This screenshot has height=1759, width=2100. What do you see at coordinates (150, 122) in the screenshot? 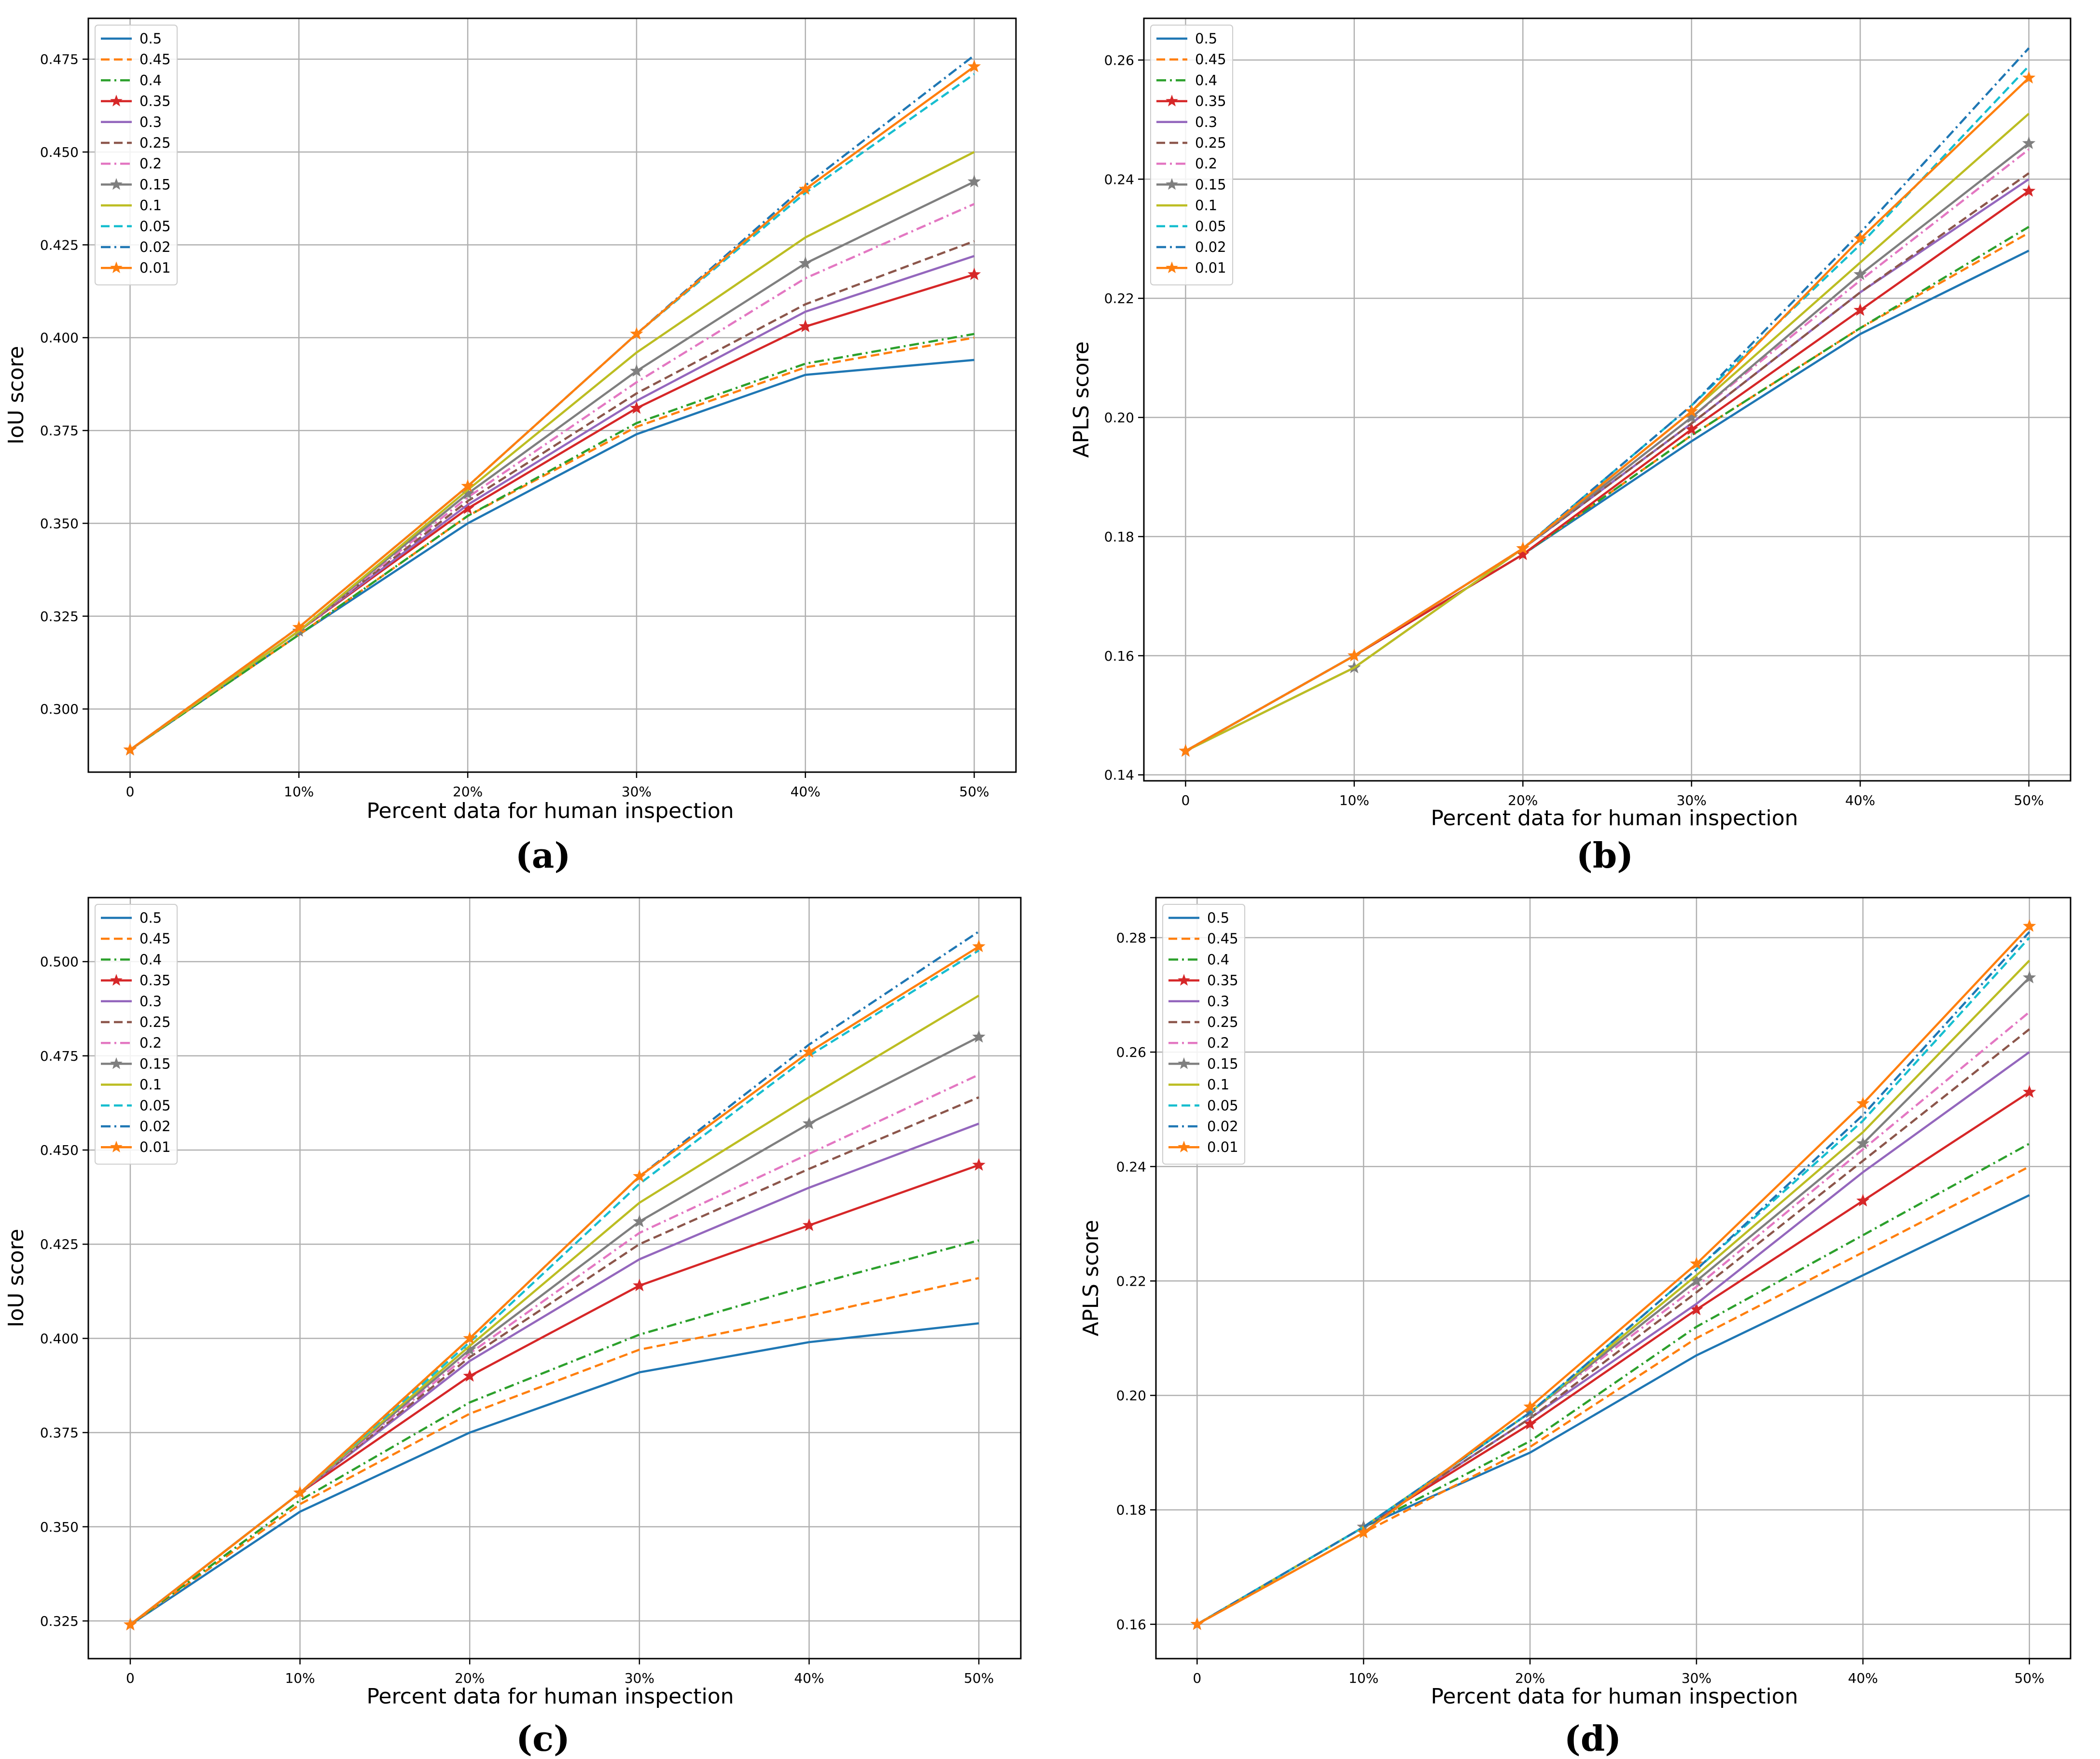
I see `legend-label-0.3: 0.3` at bounding box center [150, 122].